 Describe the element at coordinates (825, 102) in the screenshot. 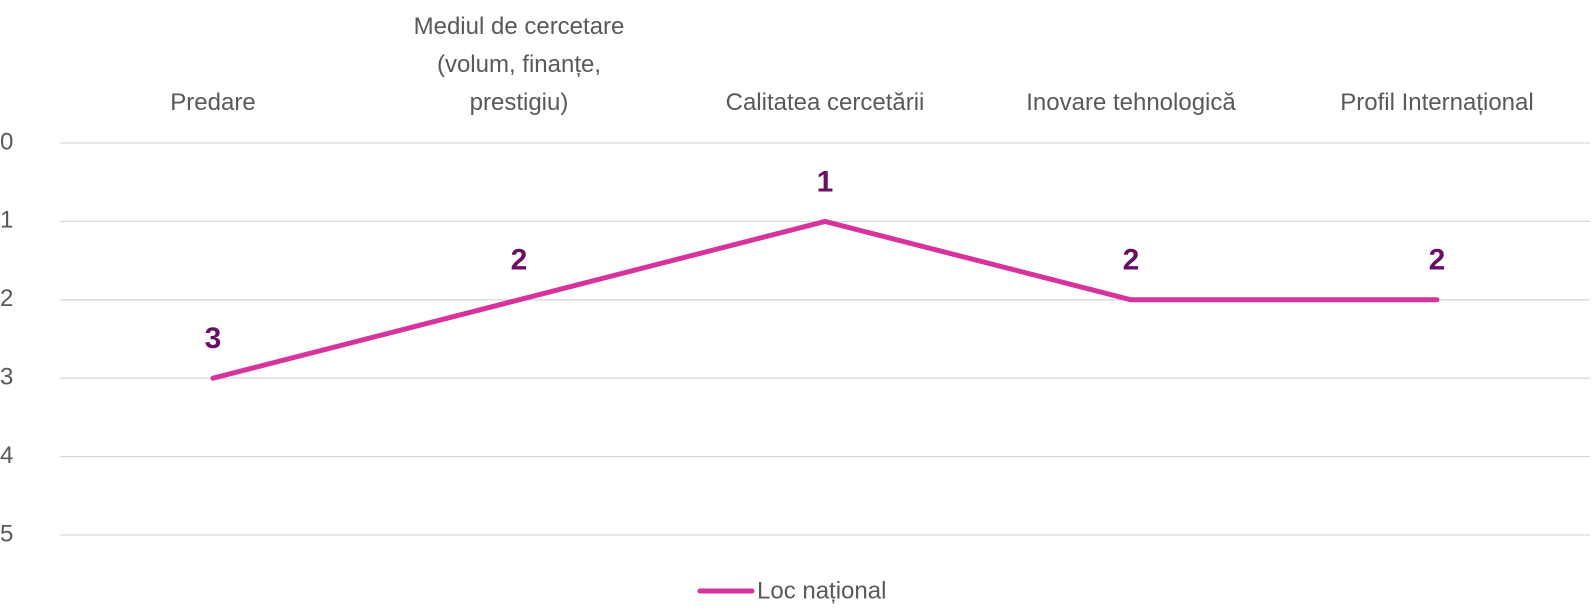

I see `x-tick-label: Calitatea cercetării` at that location.